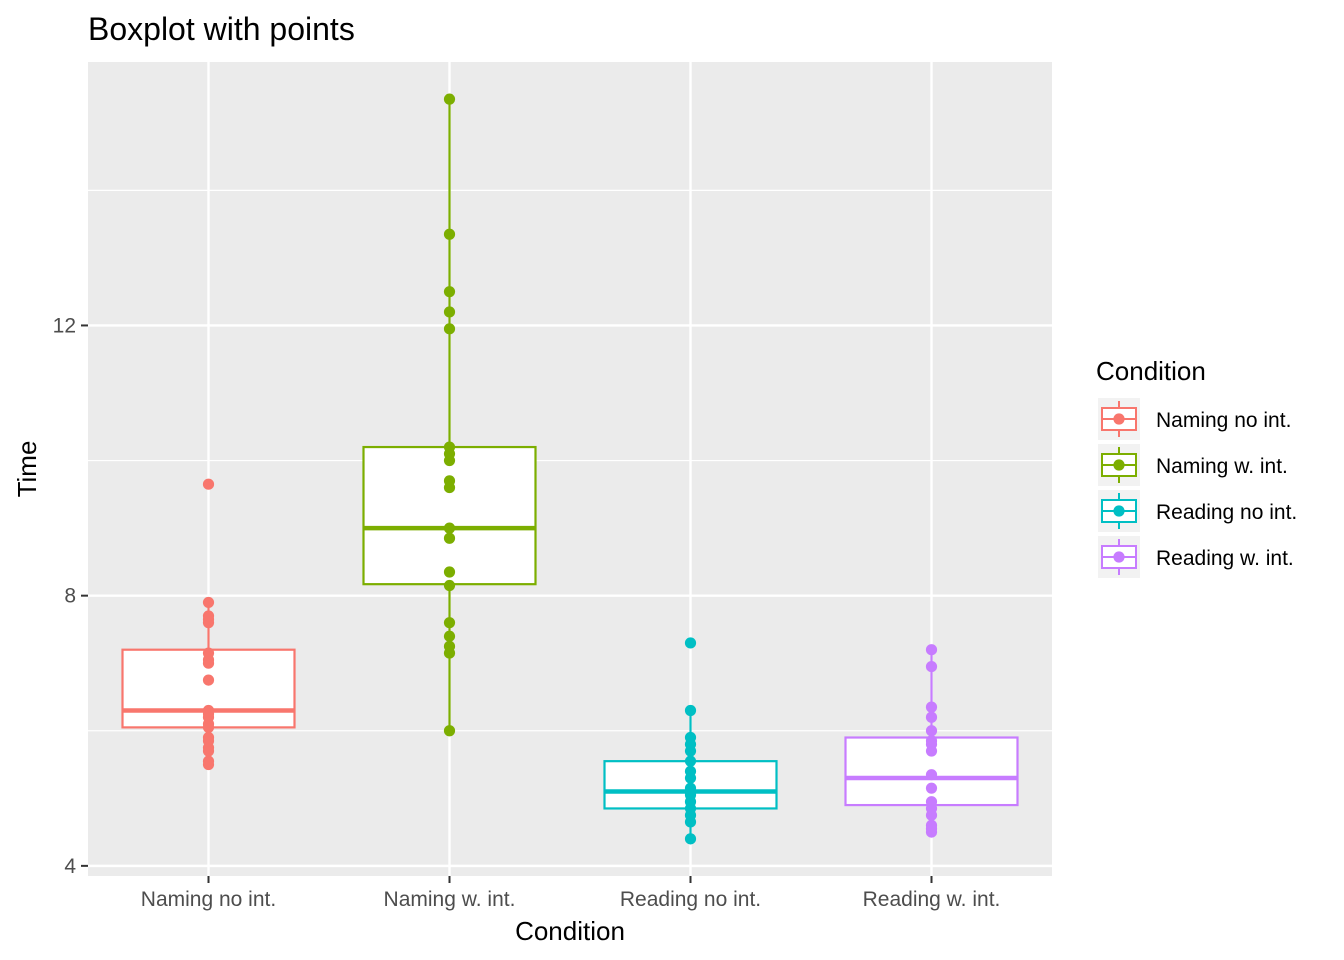 Image resolution: width=1344 pixels, height=960 pixels. I want to click on legend-item: Naming no int., so click(1194, 419).